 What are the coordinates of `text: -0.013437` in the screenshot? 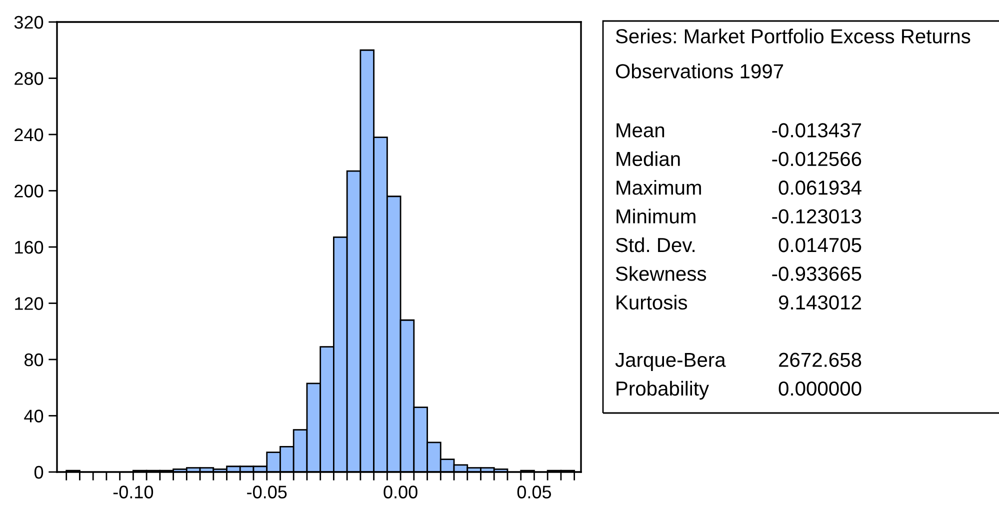 It's located at (816, 130).